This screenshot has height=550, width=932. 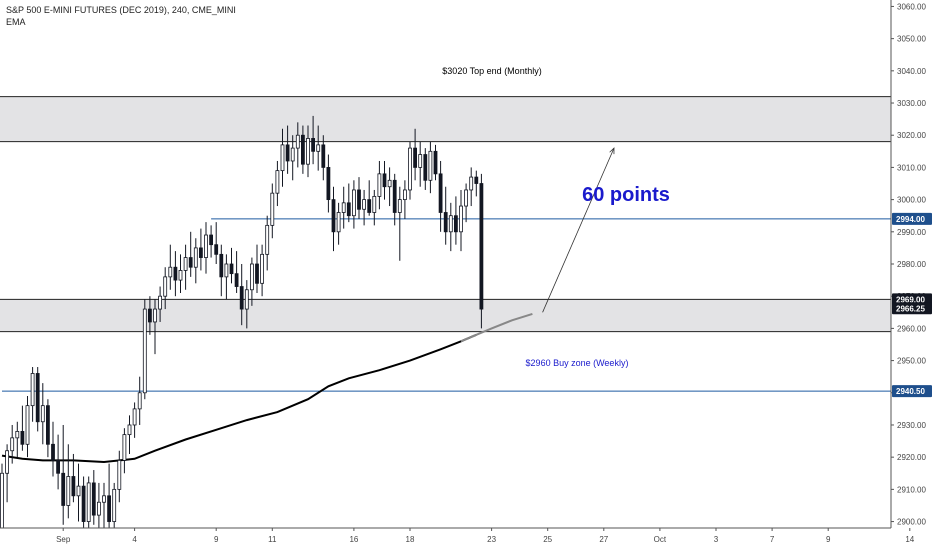 I want to click on x-tick-label: 27, so click(x=603, y=539).